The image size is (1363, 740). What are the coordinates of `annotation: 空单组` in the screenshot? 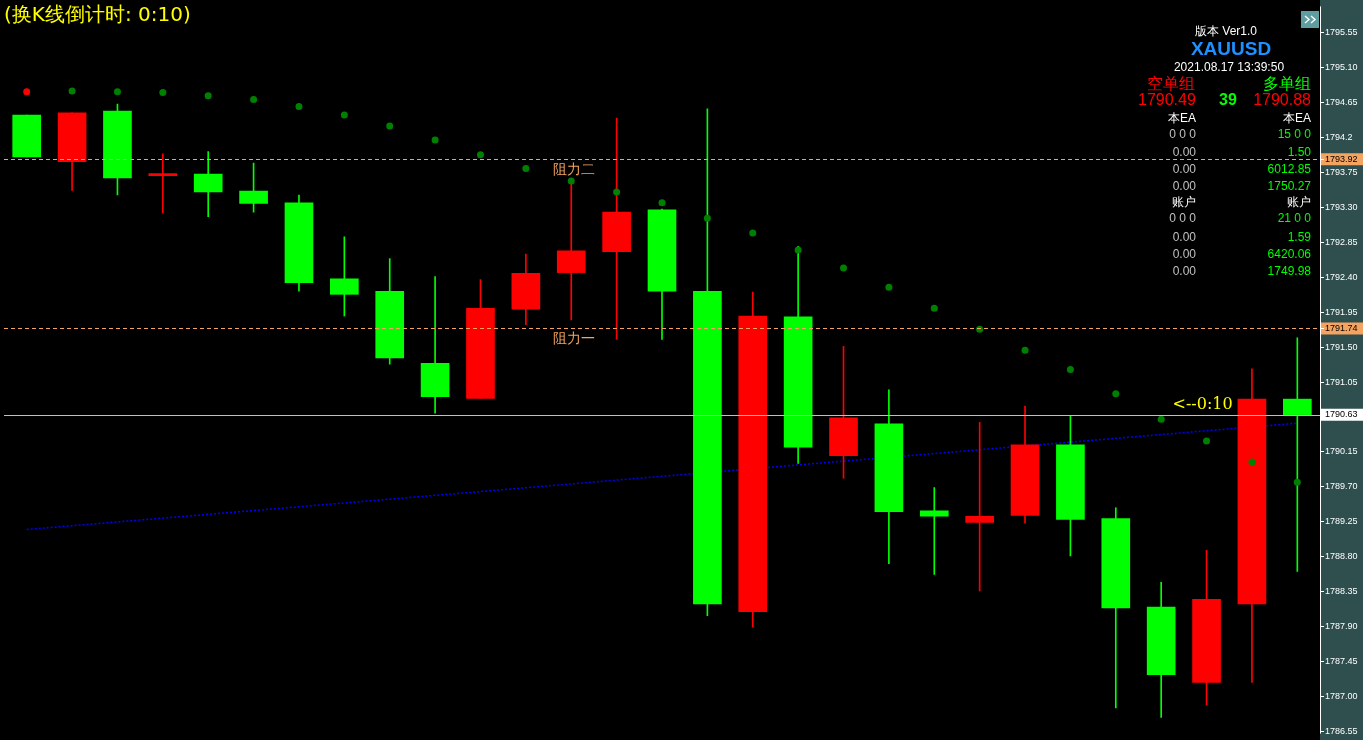 It's located at (1171, 84).